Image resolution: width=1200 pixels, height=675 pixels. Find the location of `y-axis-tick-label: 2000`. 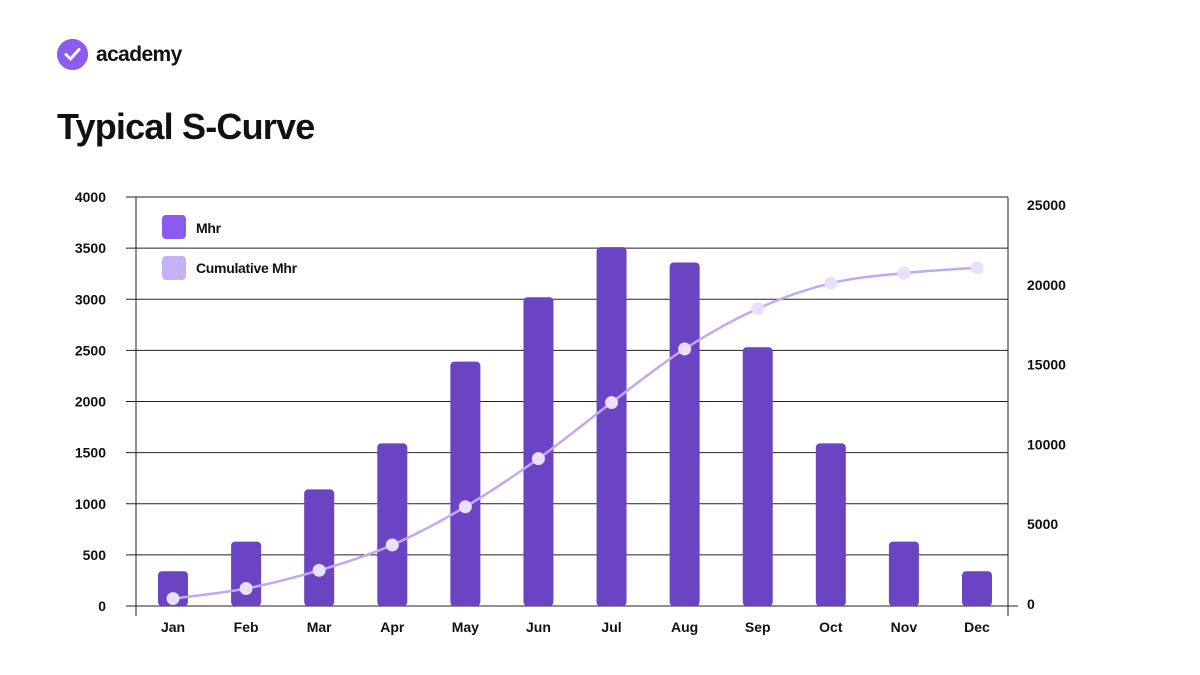

y-axis-tick-label: 2000 is located at coordinates (90, 402).